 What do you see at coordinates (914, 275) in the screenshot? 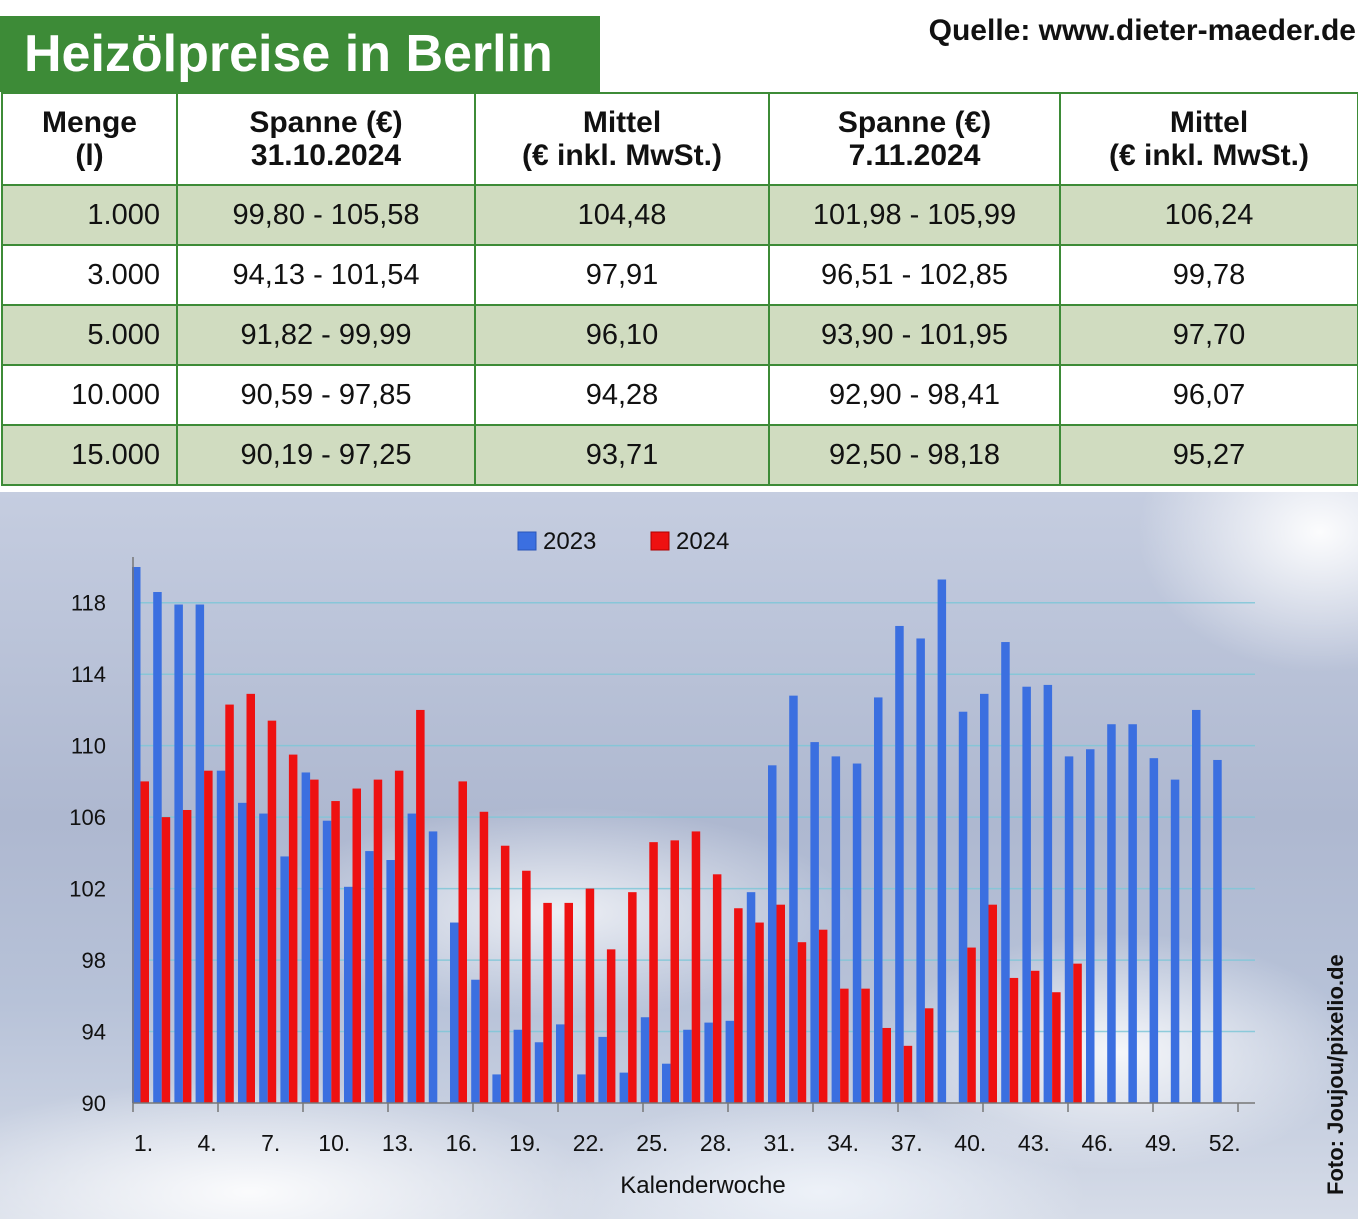
I see `cell-spanne-2: 96,51 - 102,85` at bounding box center [914, 275].